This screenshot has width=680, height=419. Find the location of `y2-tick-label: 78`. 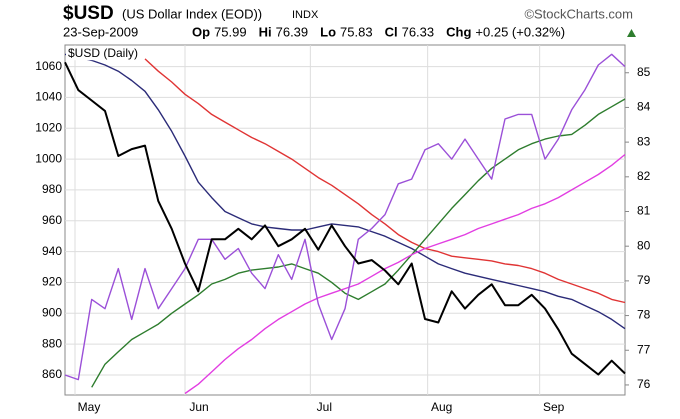

y2-tick-label: 78 is located at coordinates (644, 315).